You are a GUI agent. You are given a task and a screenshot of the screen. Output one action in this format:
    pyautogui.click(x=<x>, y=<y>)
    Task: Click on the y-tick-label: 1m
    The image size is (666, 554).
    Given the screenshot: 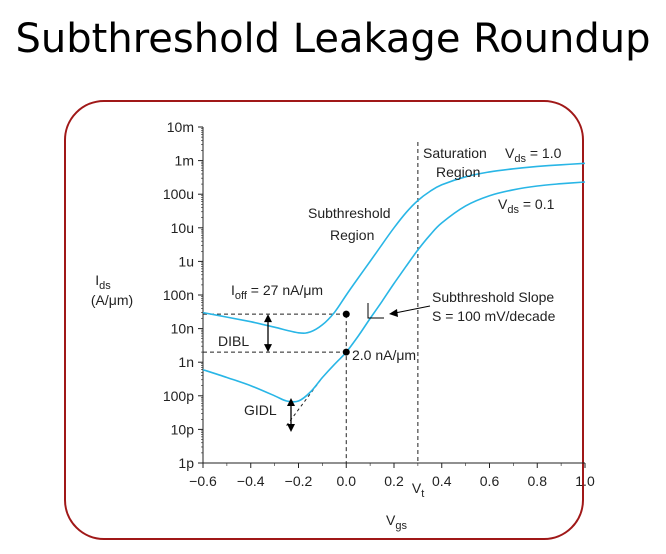 What is the action you would take?
    pyautogui.click(x=184, y=161)
    